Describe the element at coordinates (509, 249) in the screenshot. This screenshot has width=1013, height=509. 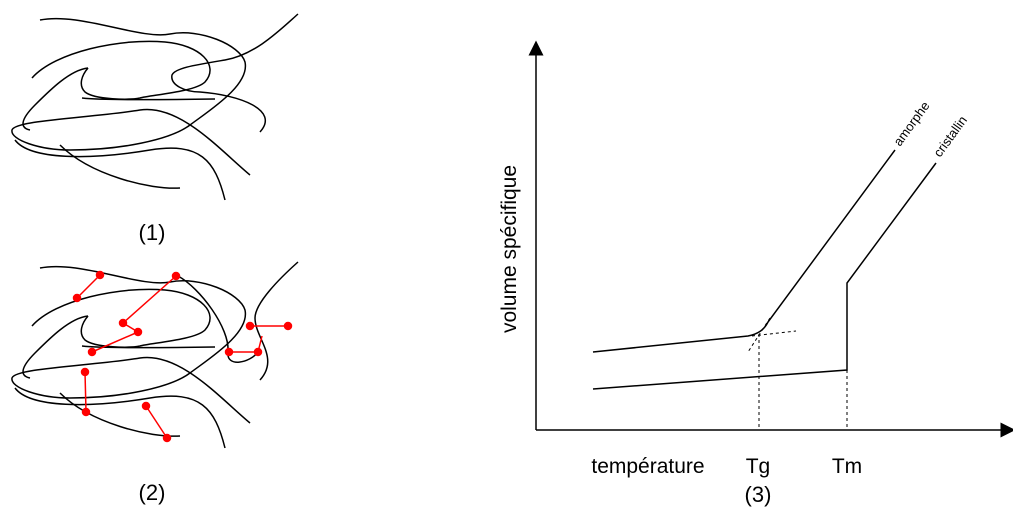
I see `y-axis-label: volume spécifique` at that location.